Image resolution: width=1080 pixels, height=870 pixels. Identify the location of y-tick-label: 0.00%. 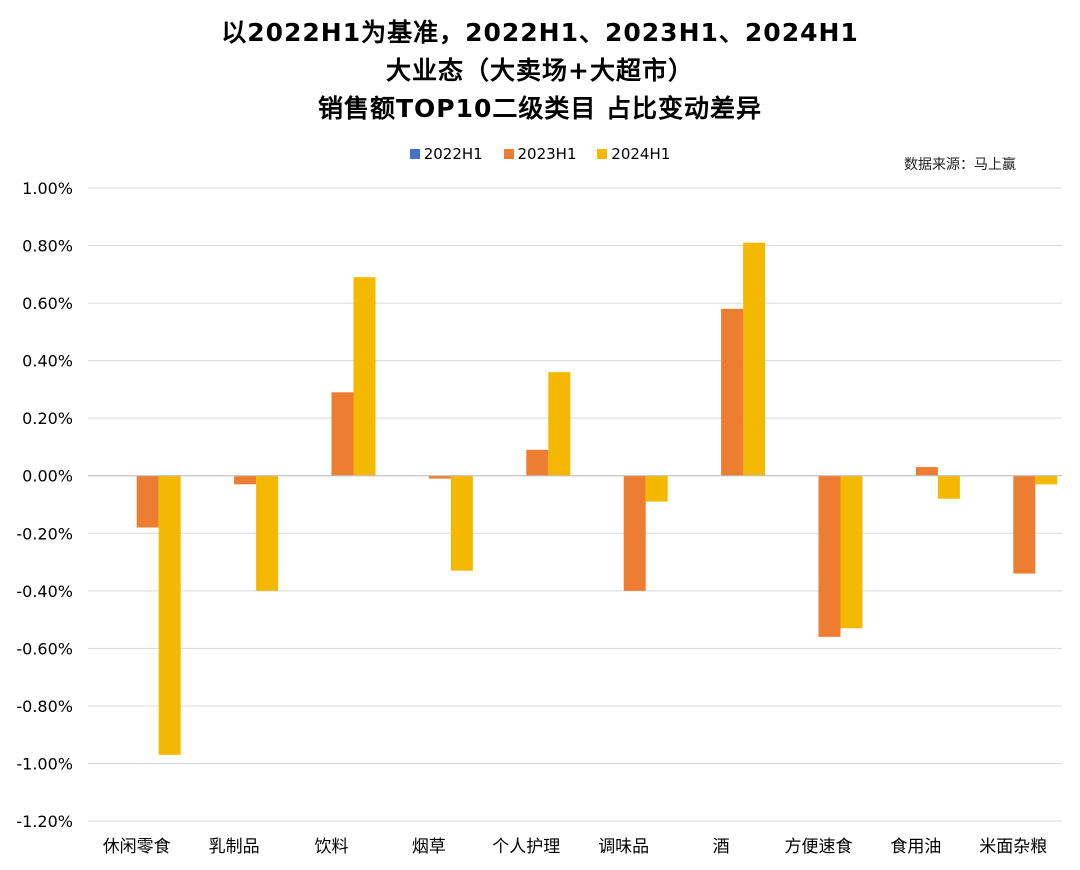
(47, 476).